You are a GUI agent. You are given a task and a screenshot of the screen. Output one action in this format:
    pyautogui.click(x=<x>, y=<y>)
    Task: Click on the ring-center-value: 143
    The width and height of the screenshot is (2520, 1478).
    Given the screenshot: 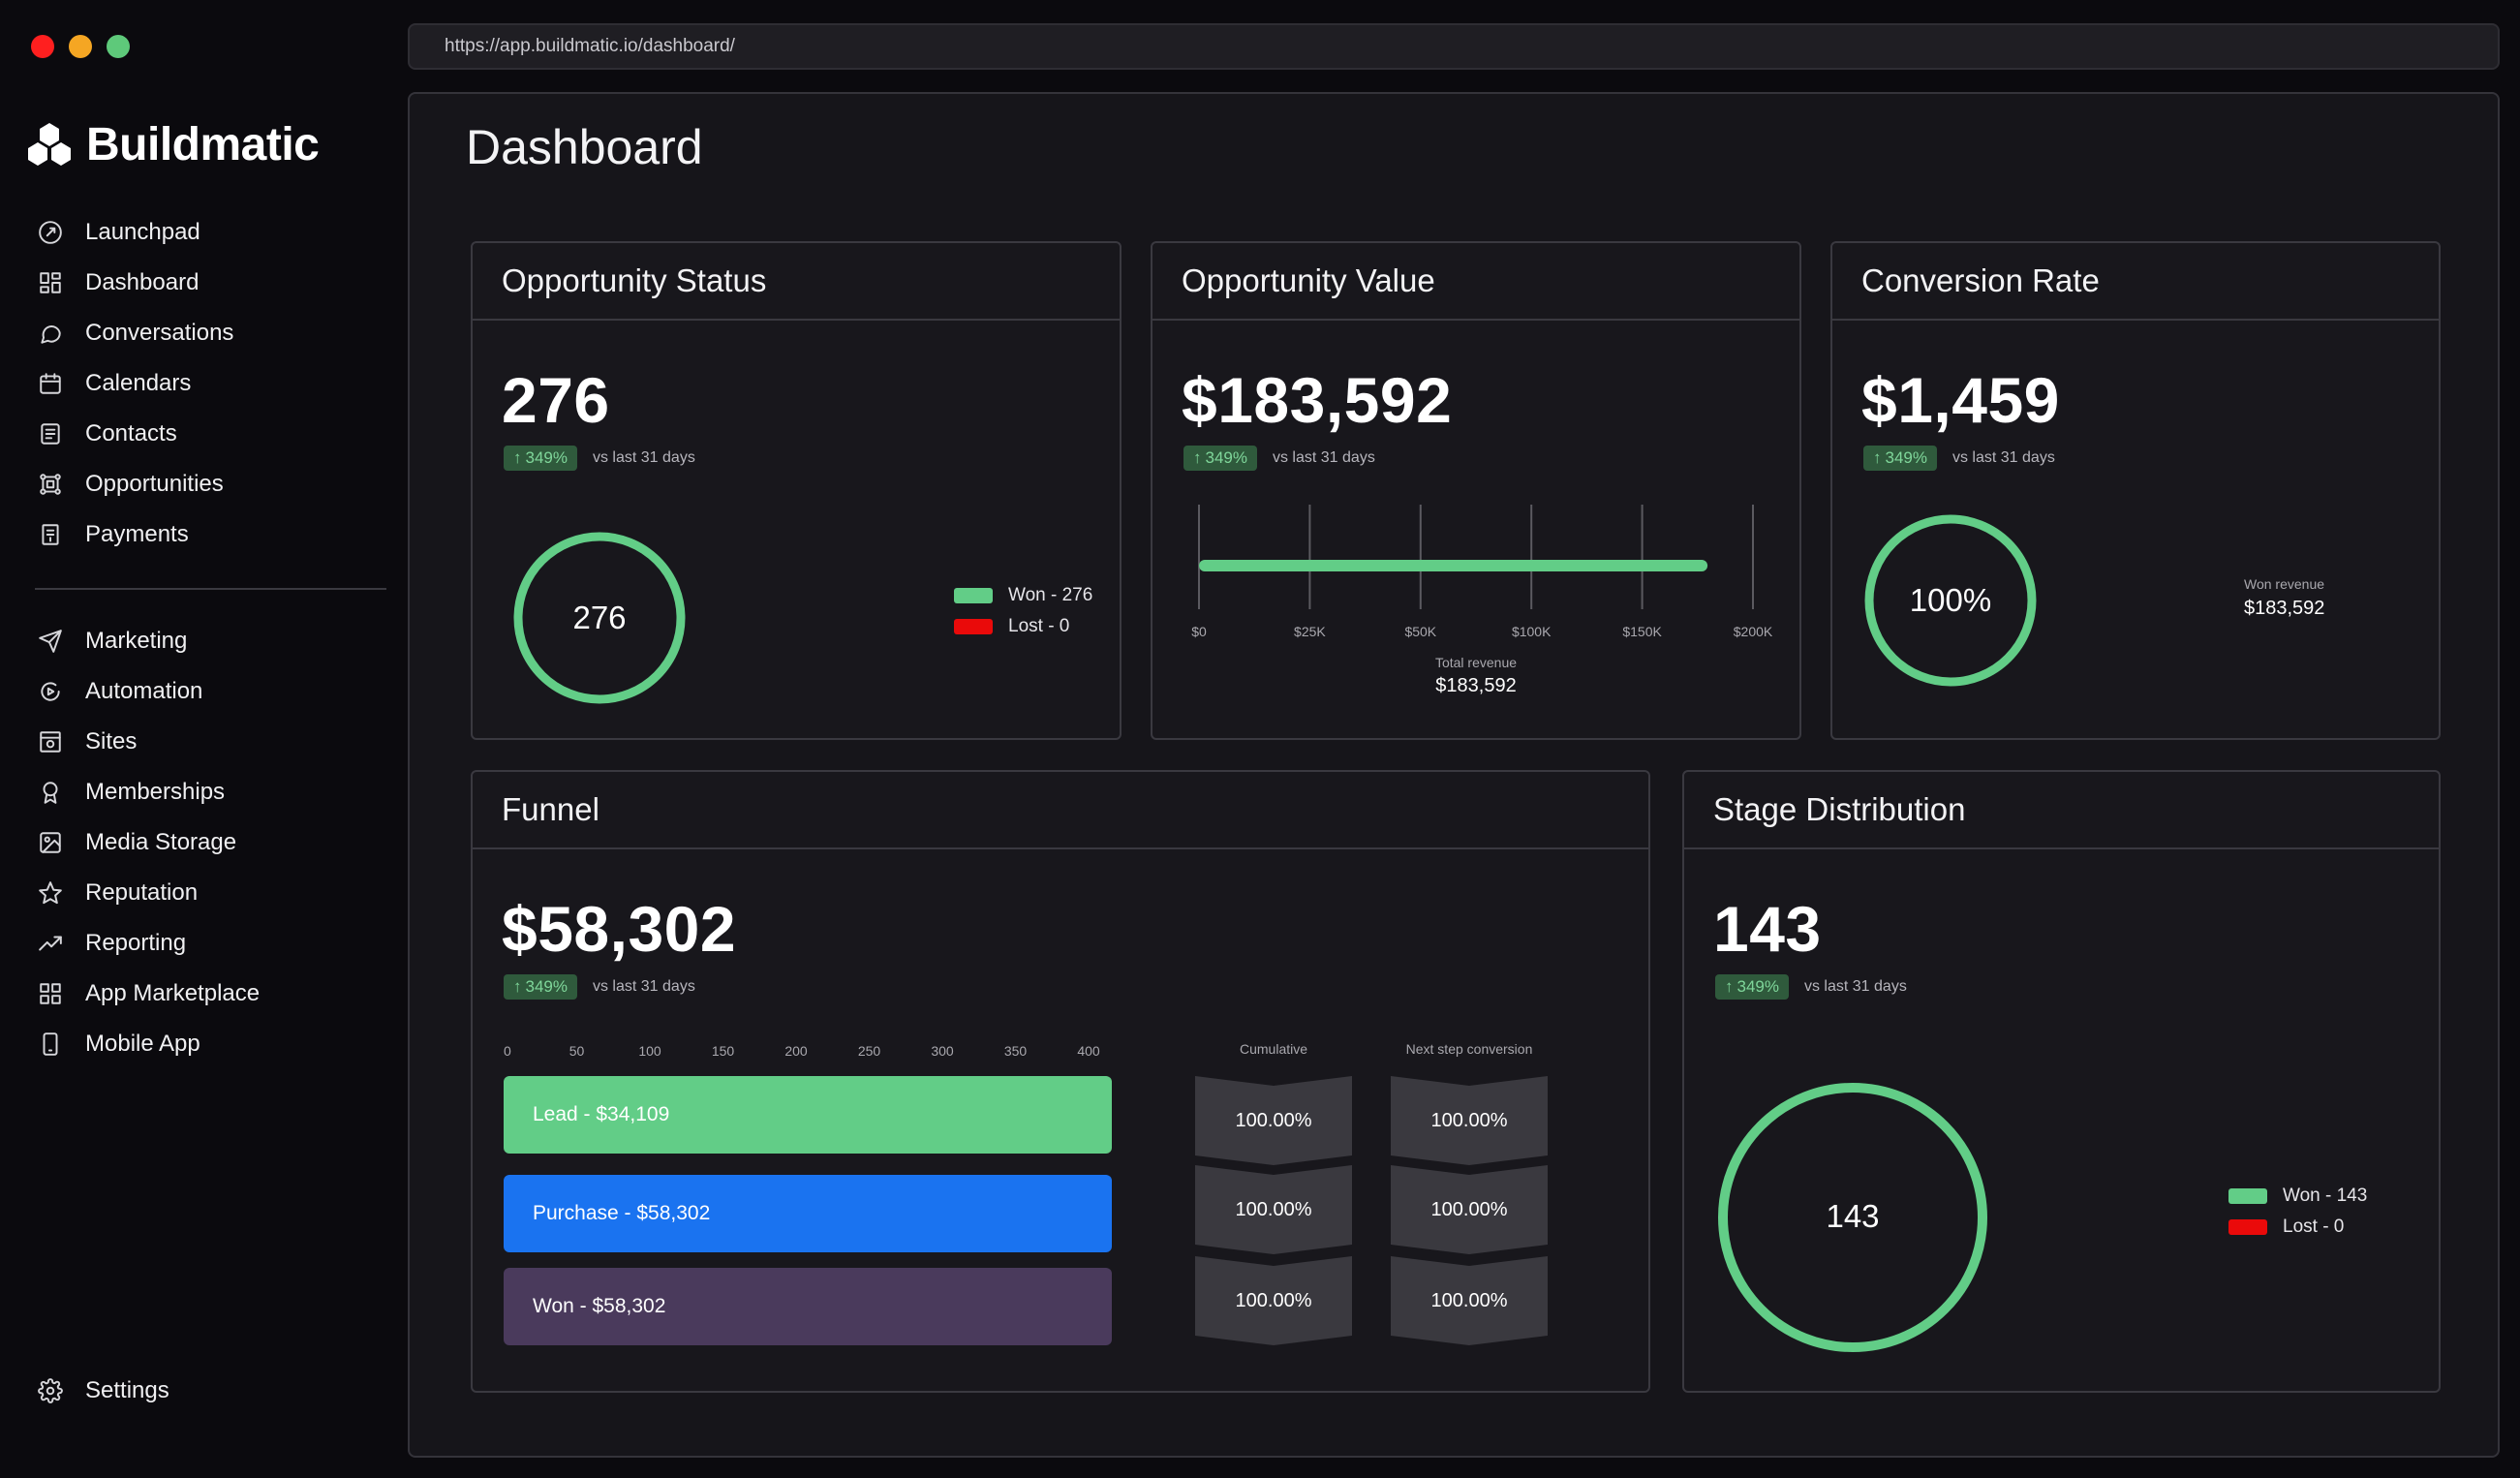 What is the action you would take?
    pyautogui.click(x=1853, y=1216)
    